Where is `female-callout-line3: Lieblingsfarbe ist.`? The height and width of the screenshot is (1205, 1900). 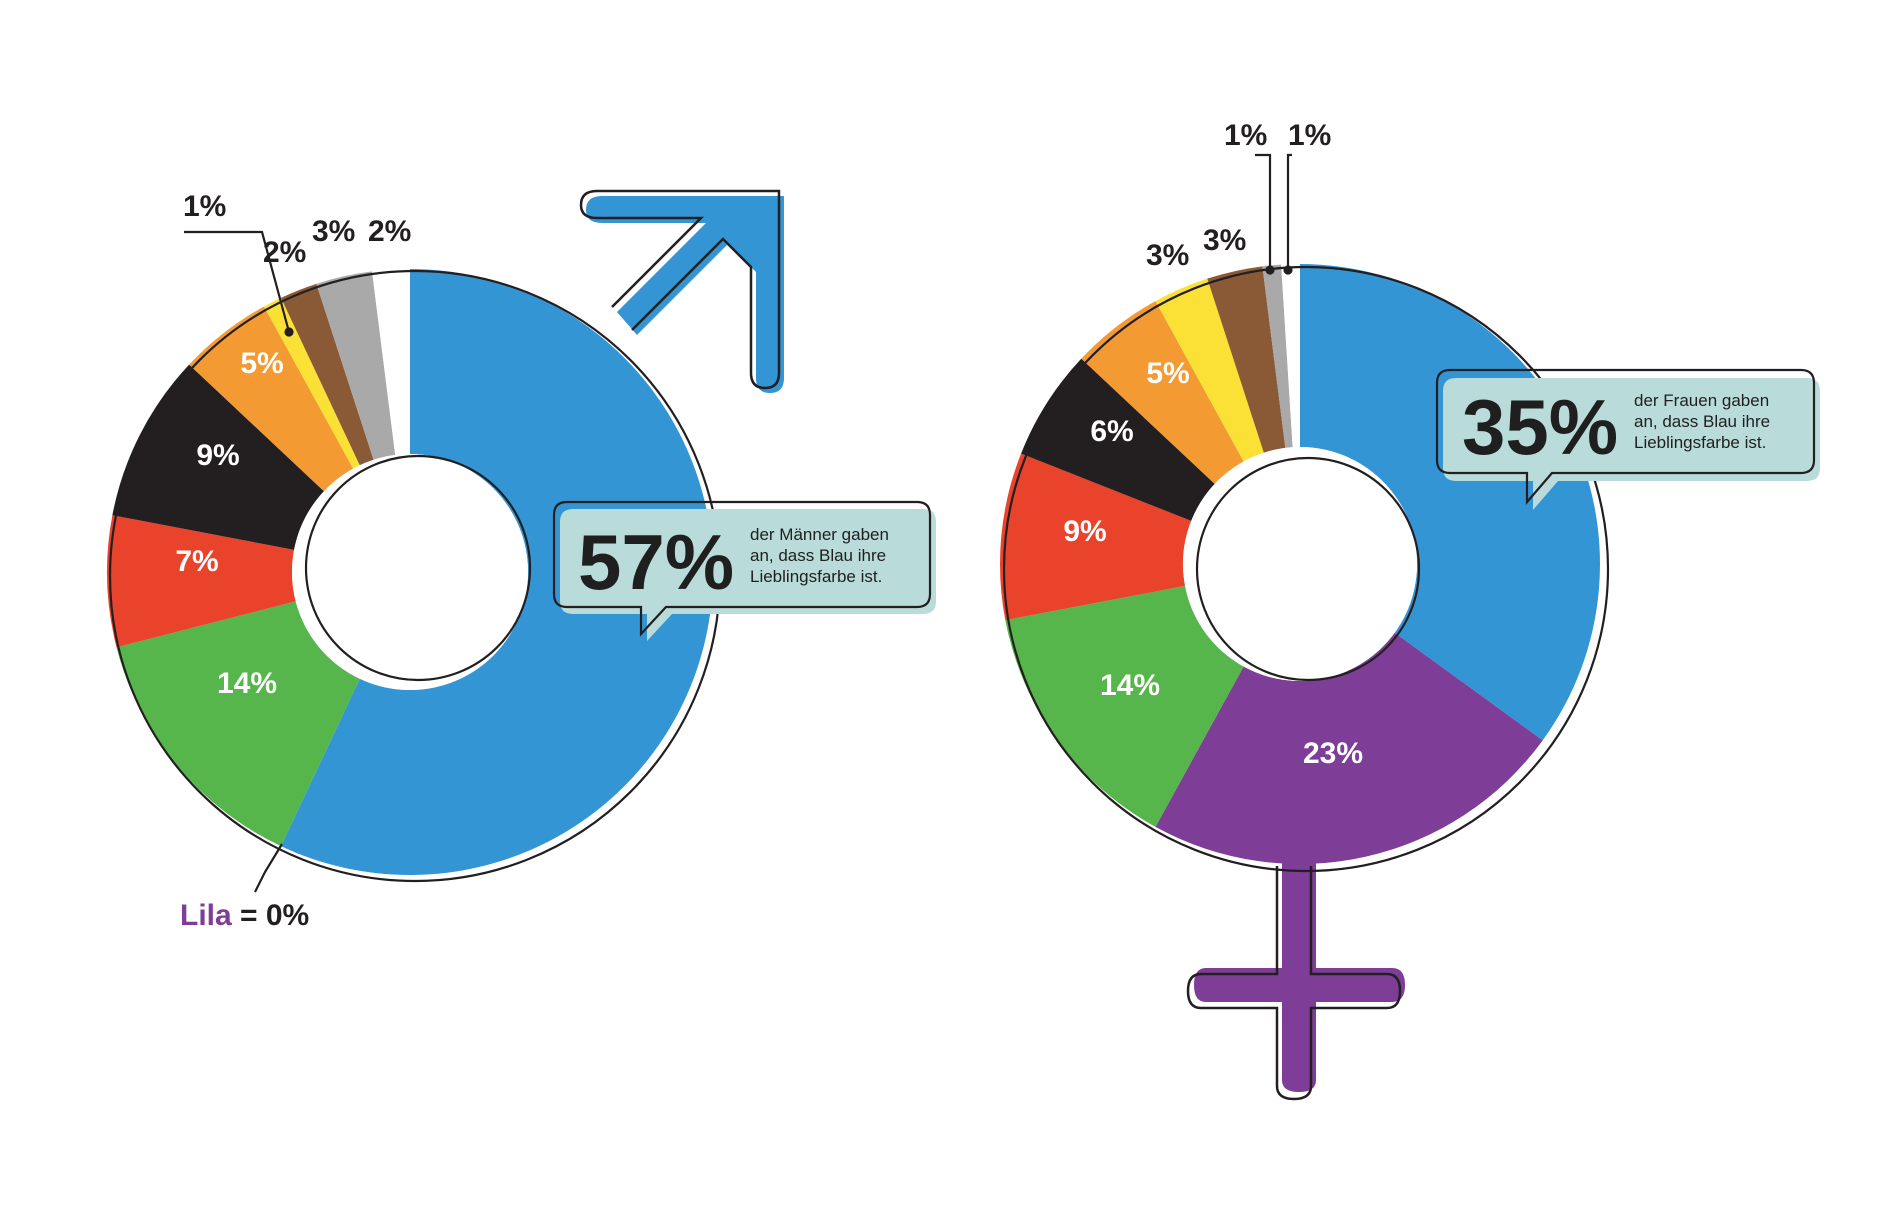 female-callout-line3: Lieblingsfarbe ist. is located at coordinates (1700, 442).